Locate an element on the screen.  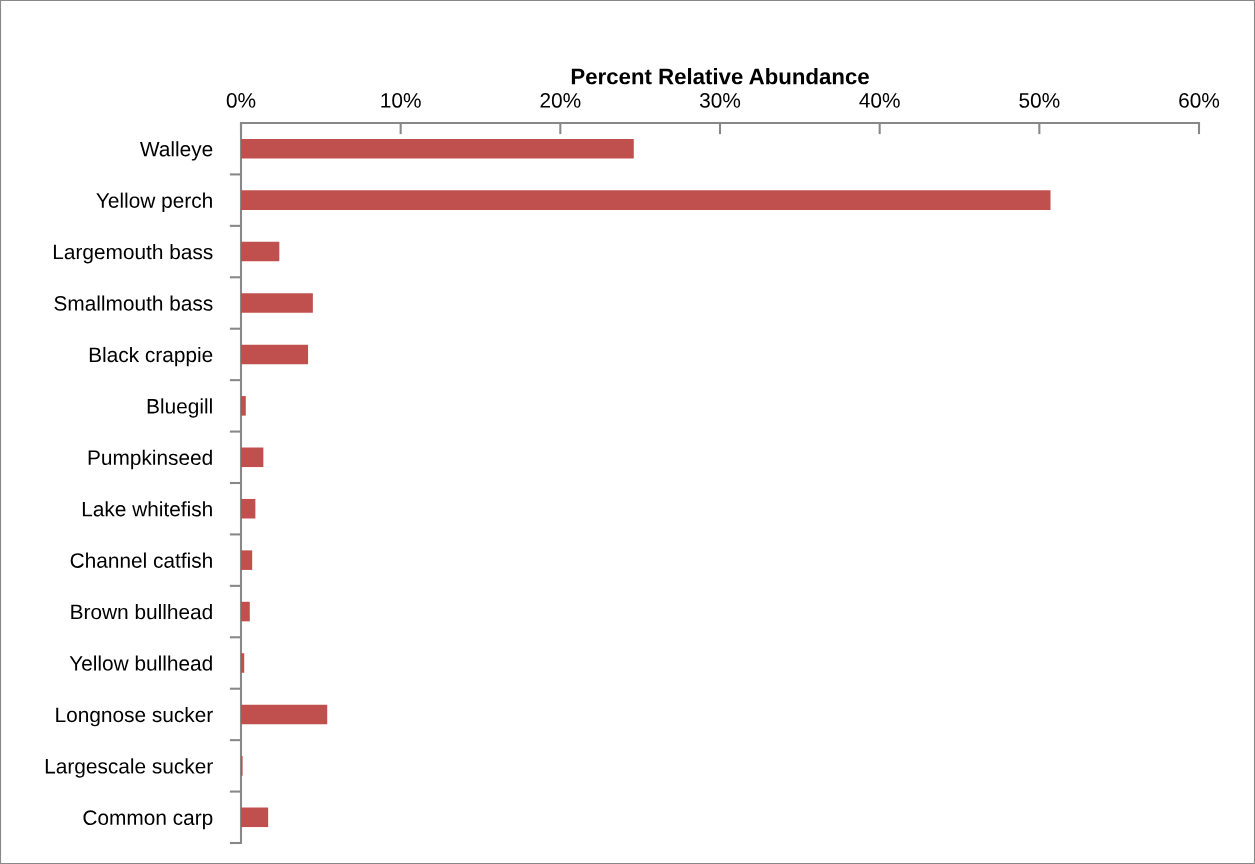
y-tick-label: Smallmouth bass is located at coordinates (133, 303).